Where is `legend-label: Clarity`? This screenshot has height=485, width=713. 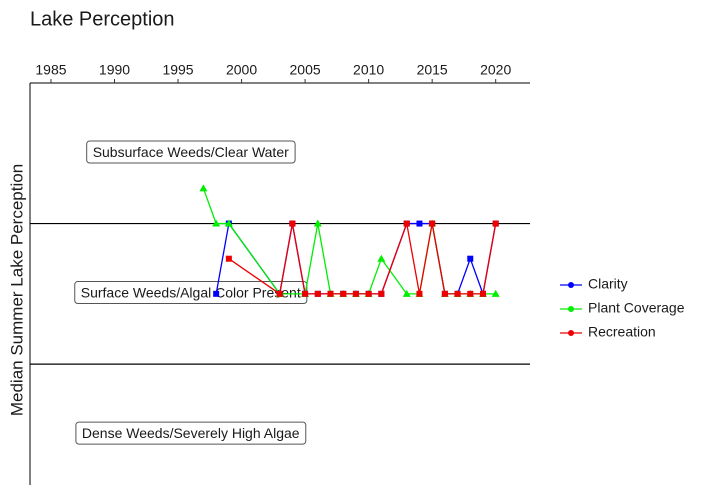
legend-label: Clarity is located at coordinates (608, 284).